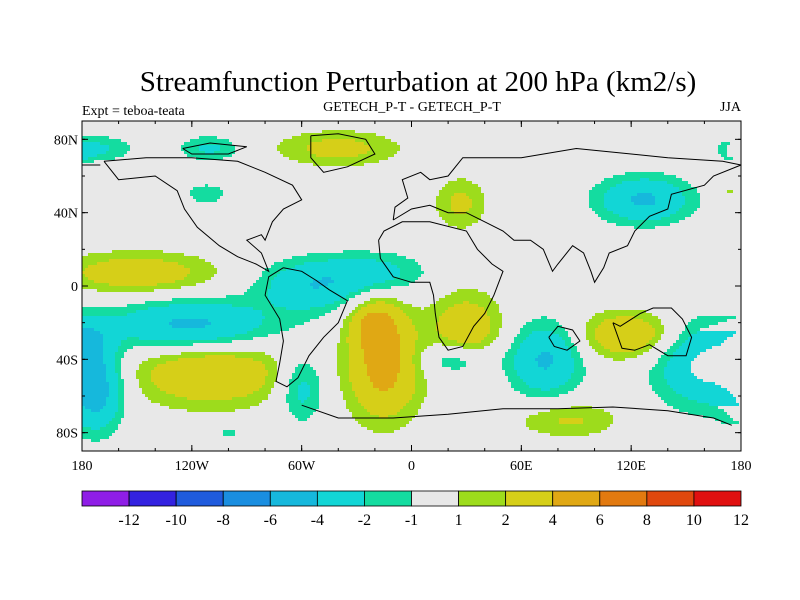 The width and height of the screenshot is (800, 600). What do you see at coordinates (553, 520) in the screenshot?
I see `colorbar-label: 4` at bounding box center [553, 520].